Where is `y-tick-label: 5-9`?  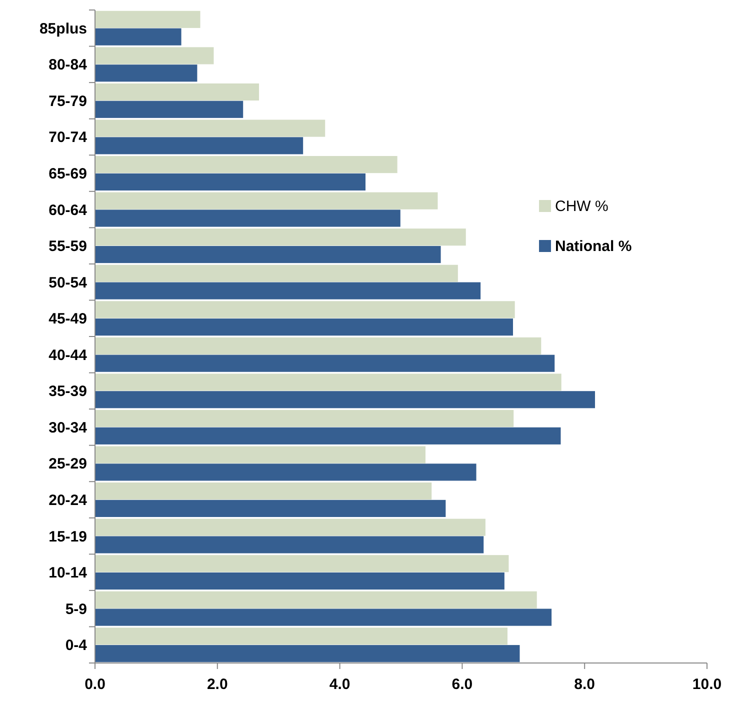 y-tick-label: 5-9 is located at coordinates (76, 609).